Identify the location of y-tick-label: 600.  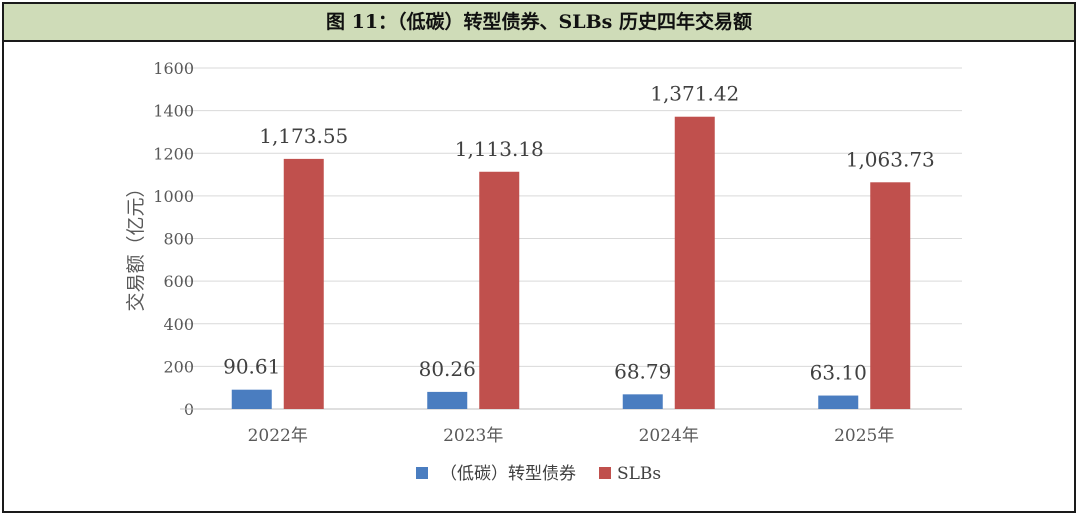
(178, 281).